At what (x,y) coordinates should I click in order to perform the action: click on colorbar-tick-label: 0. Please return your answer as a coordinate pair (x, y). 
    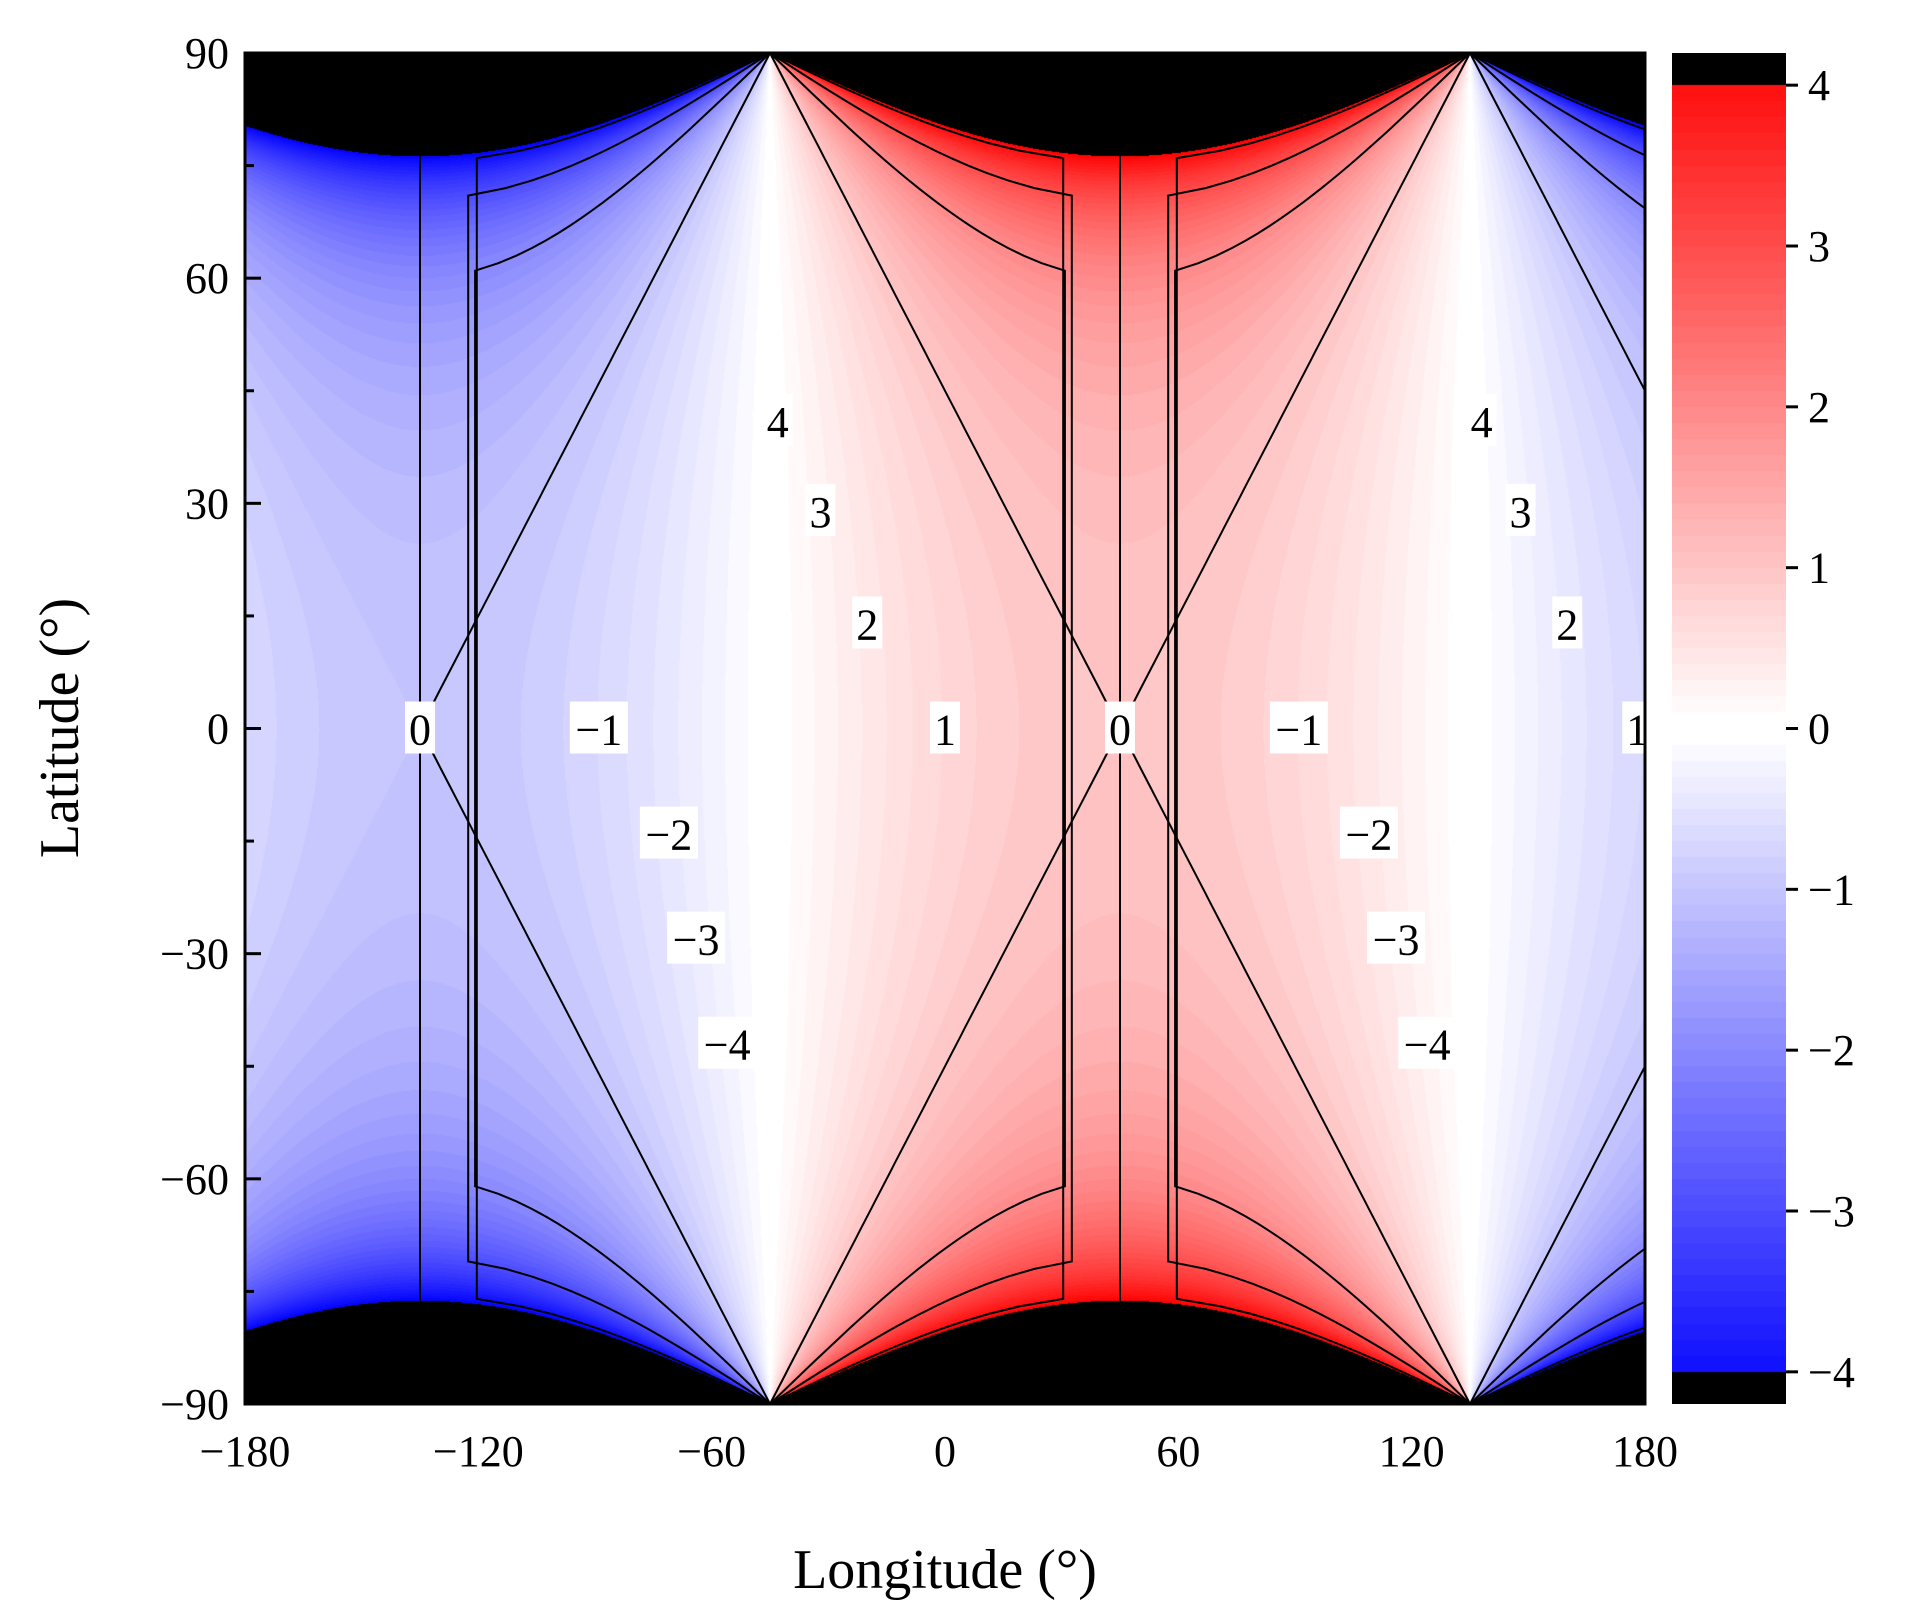
    Looking at the image, I should click on (1819, 729).